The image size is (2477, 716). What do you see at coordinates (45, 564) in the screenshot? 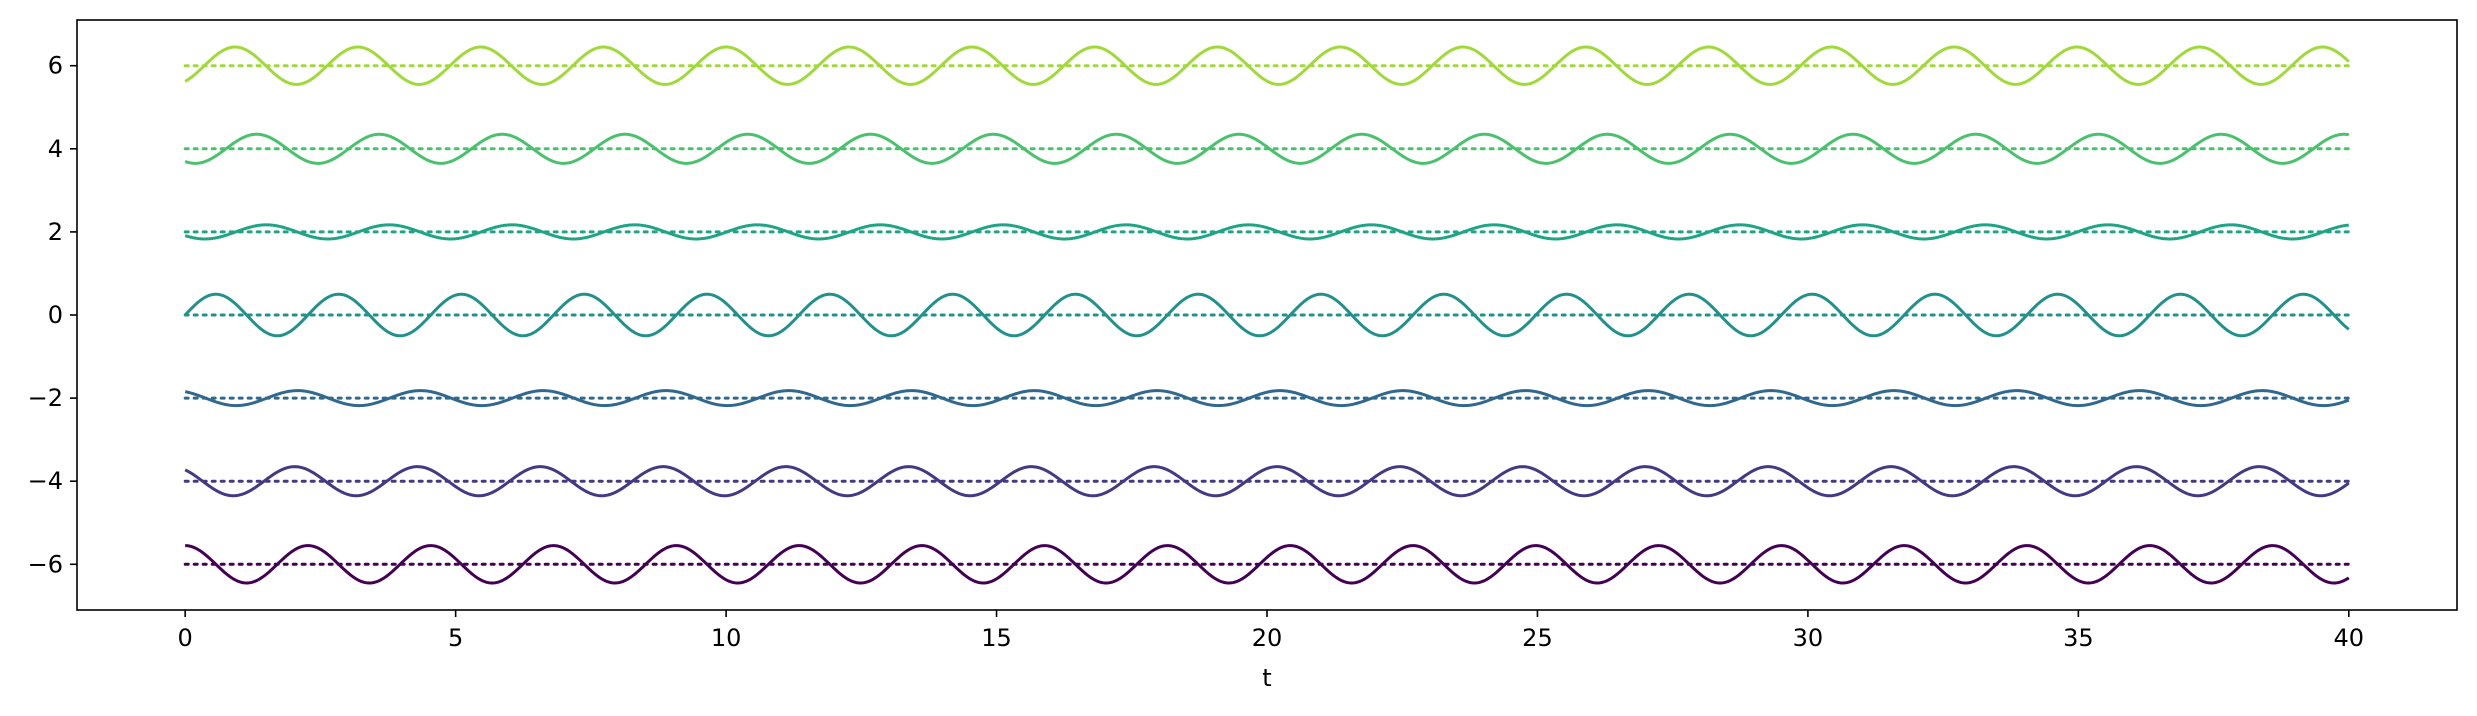
I see `y-tick-label: −6` at bounding box center [45, 564].